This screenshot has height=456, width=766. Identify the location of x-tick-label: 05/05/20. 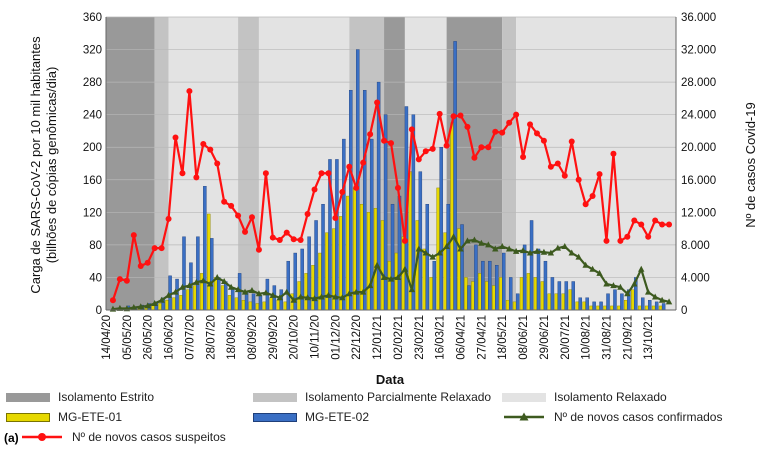
(128, 337).